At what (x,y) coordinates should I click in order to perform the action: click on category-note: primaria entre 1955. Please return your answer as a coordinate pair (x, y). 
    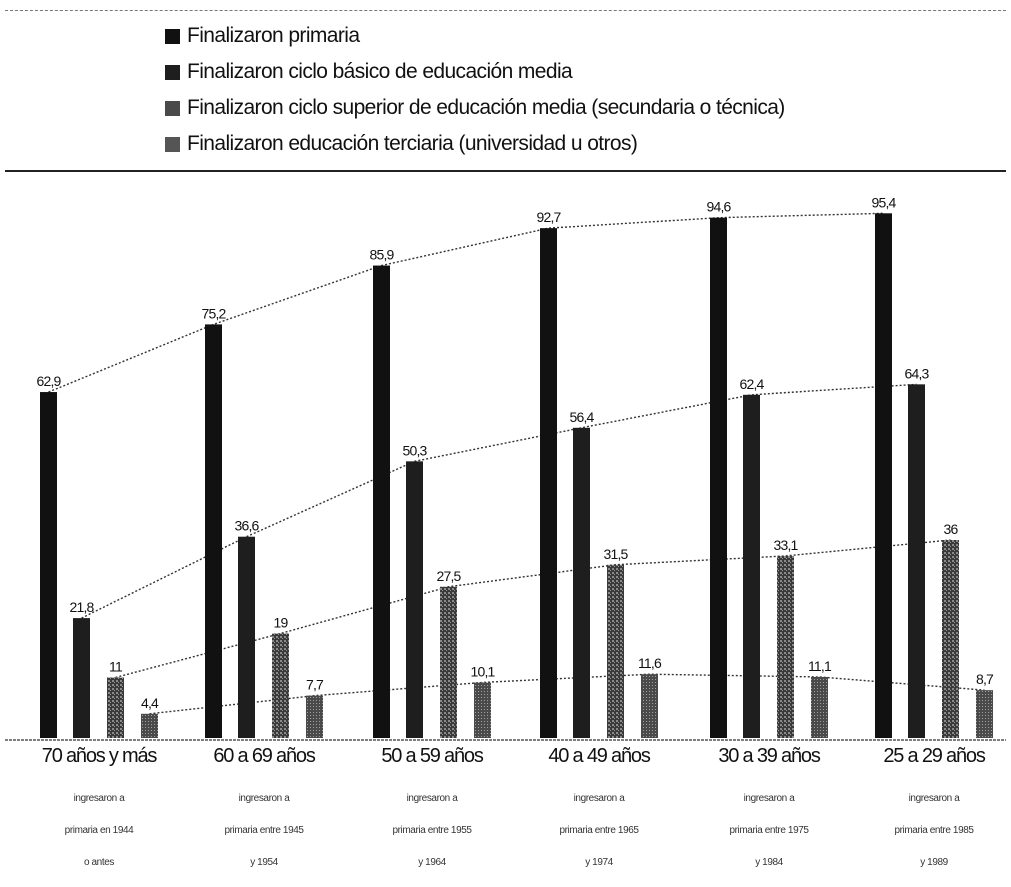
    Looking at the image, I should click on (432, 830).